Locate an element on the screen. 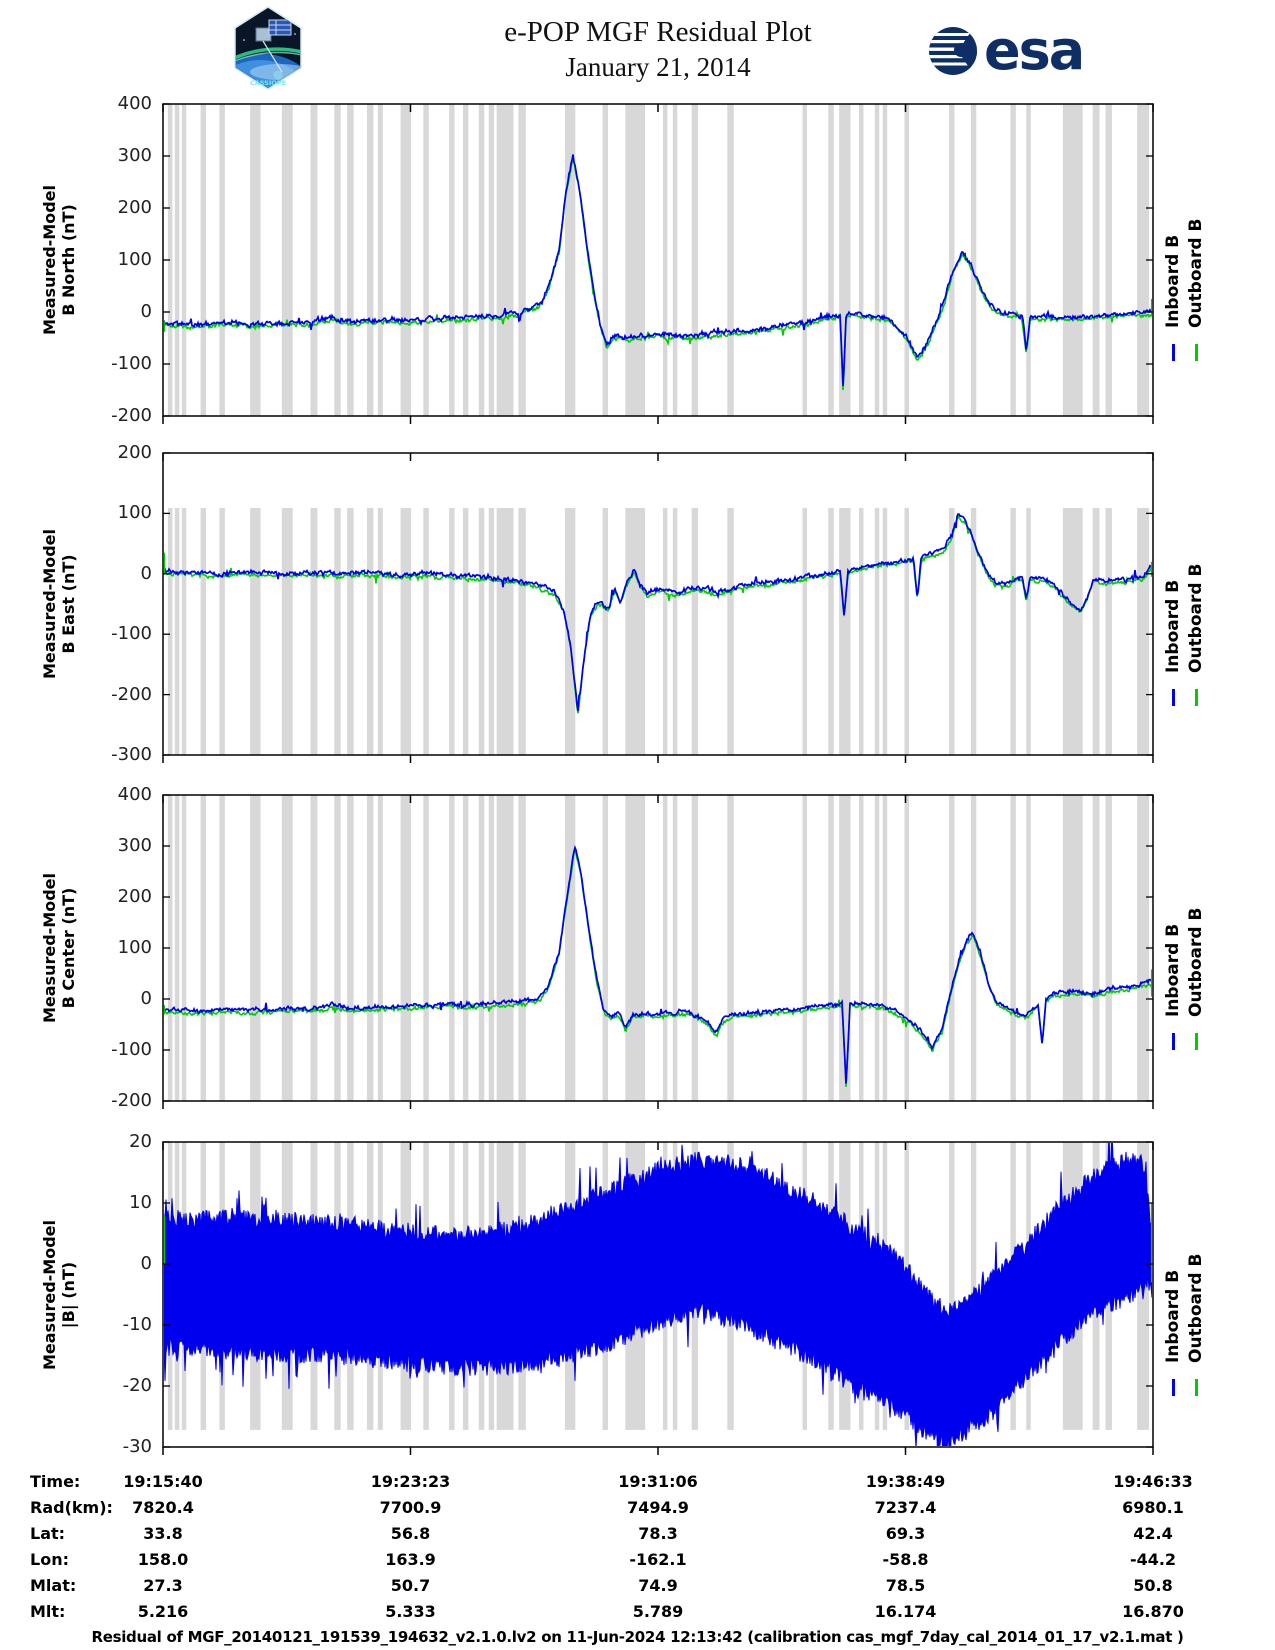 This screenshot has height=1650, width=1275. footer-value: -58.8 is located at coordinates (905, 1559).